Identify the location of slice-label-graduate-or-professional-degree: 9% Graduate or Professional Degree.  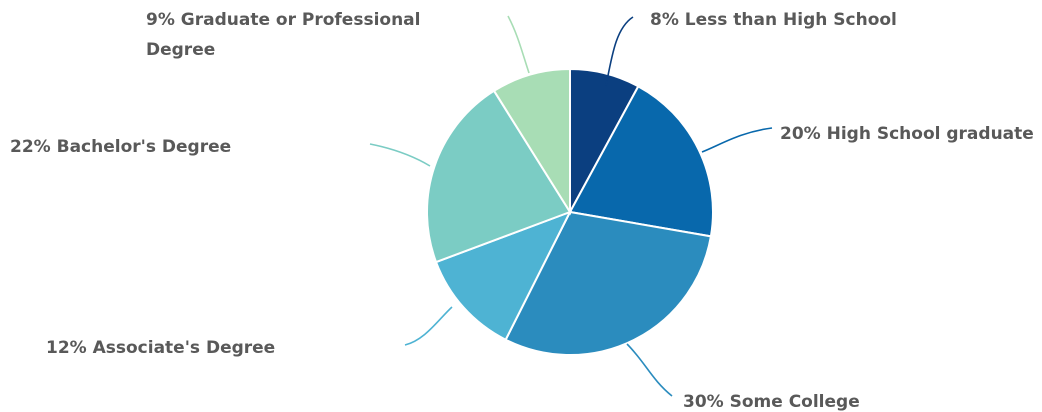
(286, 35).